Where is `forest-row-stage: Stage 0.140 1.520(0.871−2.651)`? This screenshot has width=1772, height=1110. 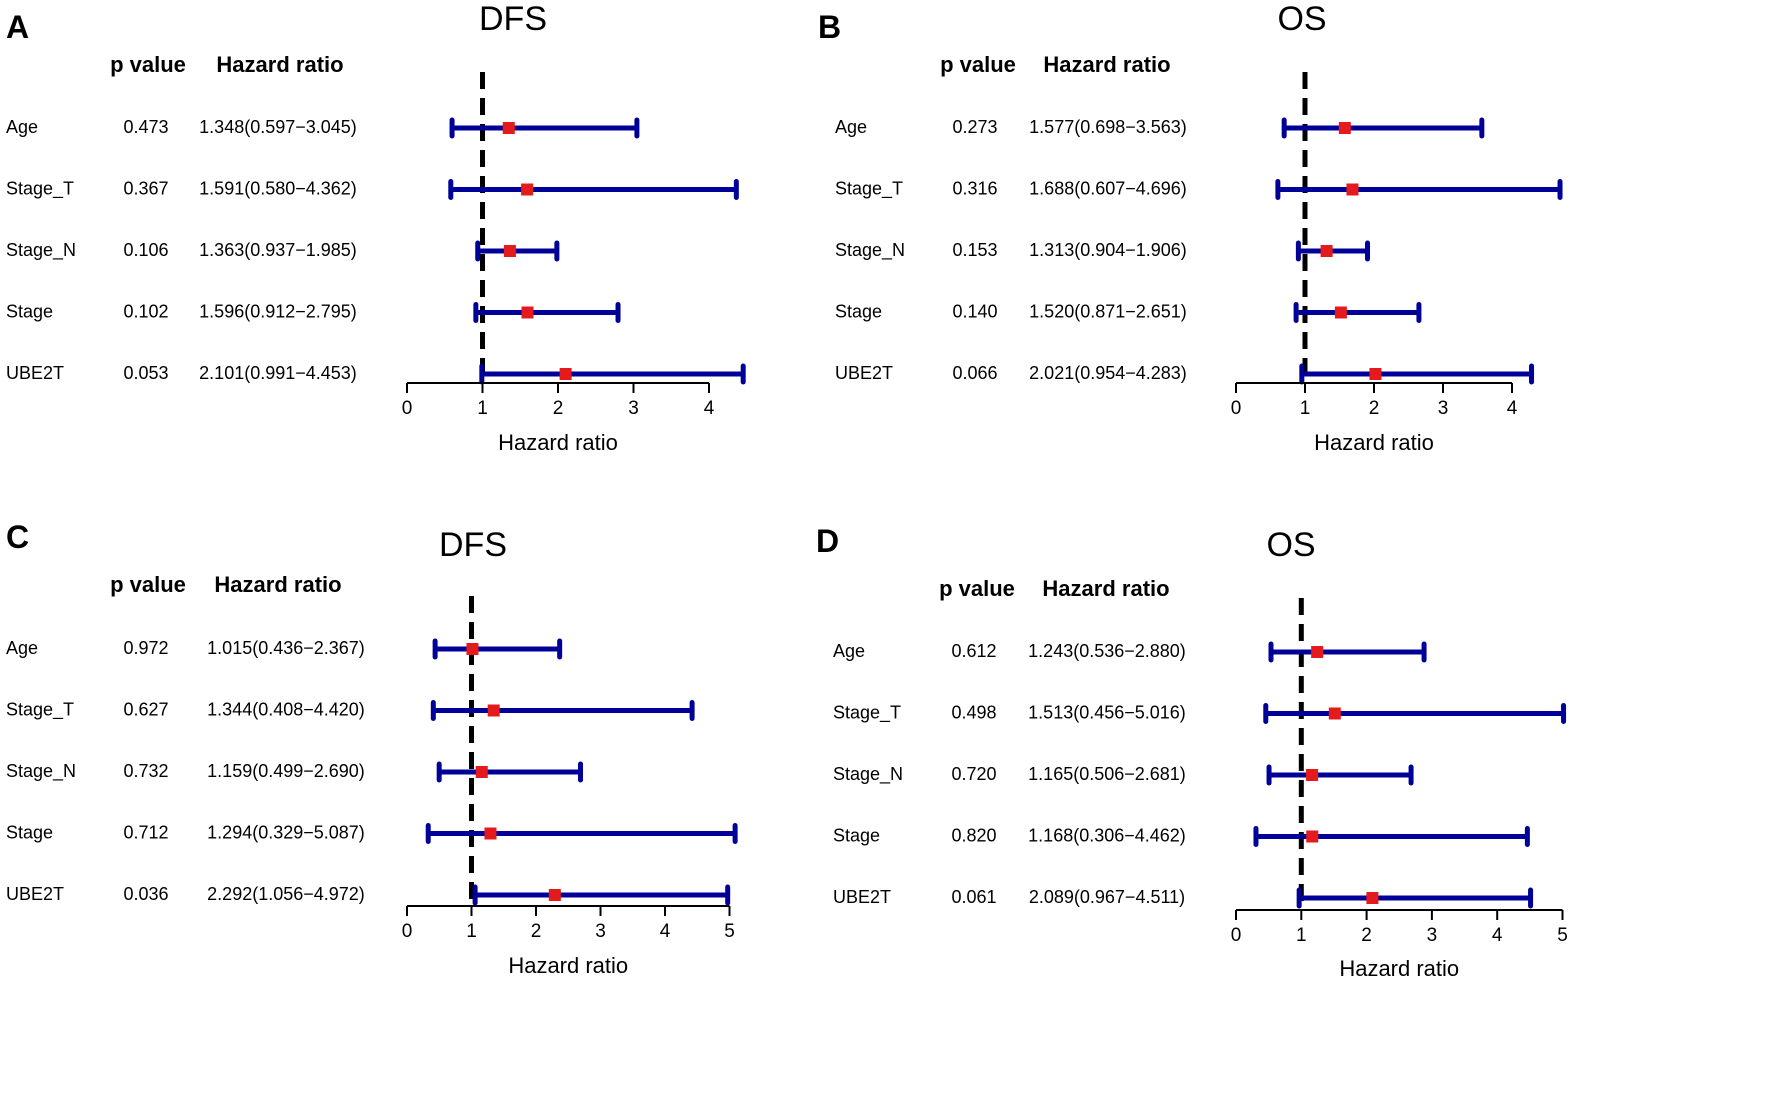 forest-row-stage: Stage 0.140 1.520(0.871−2.651) is located at coordinates (1128, 312).